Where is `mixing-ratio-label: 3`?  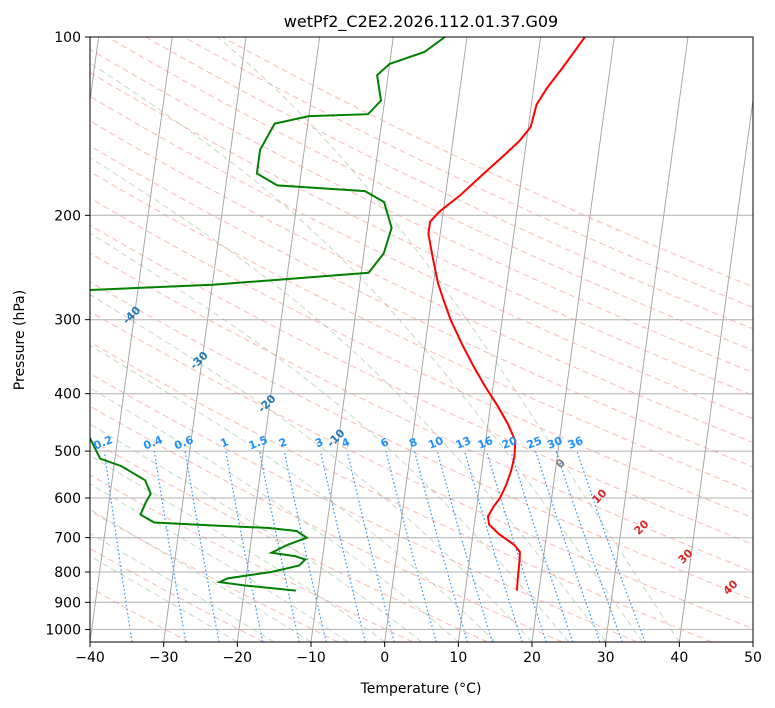
mixing-ratio-label: 3 is located at coordinates (319, 442).